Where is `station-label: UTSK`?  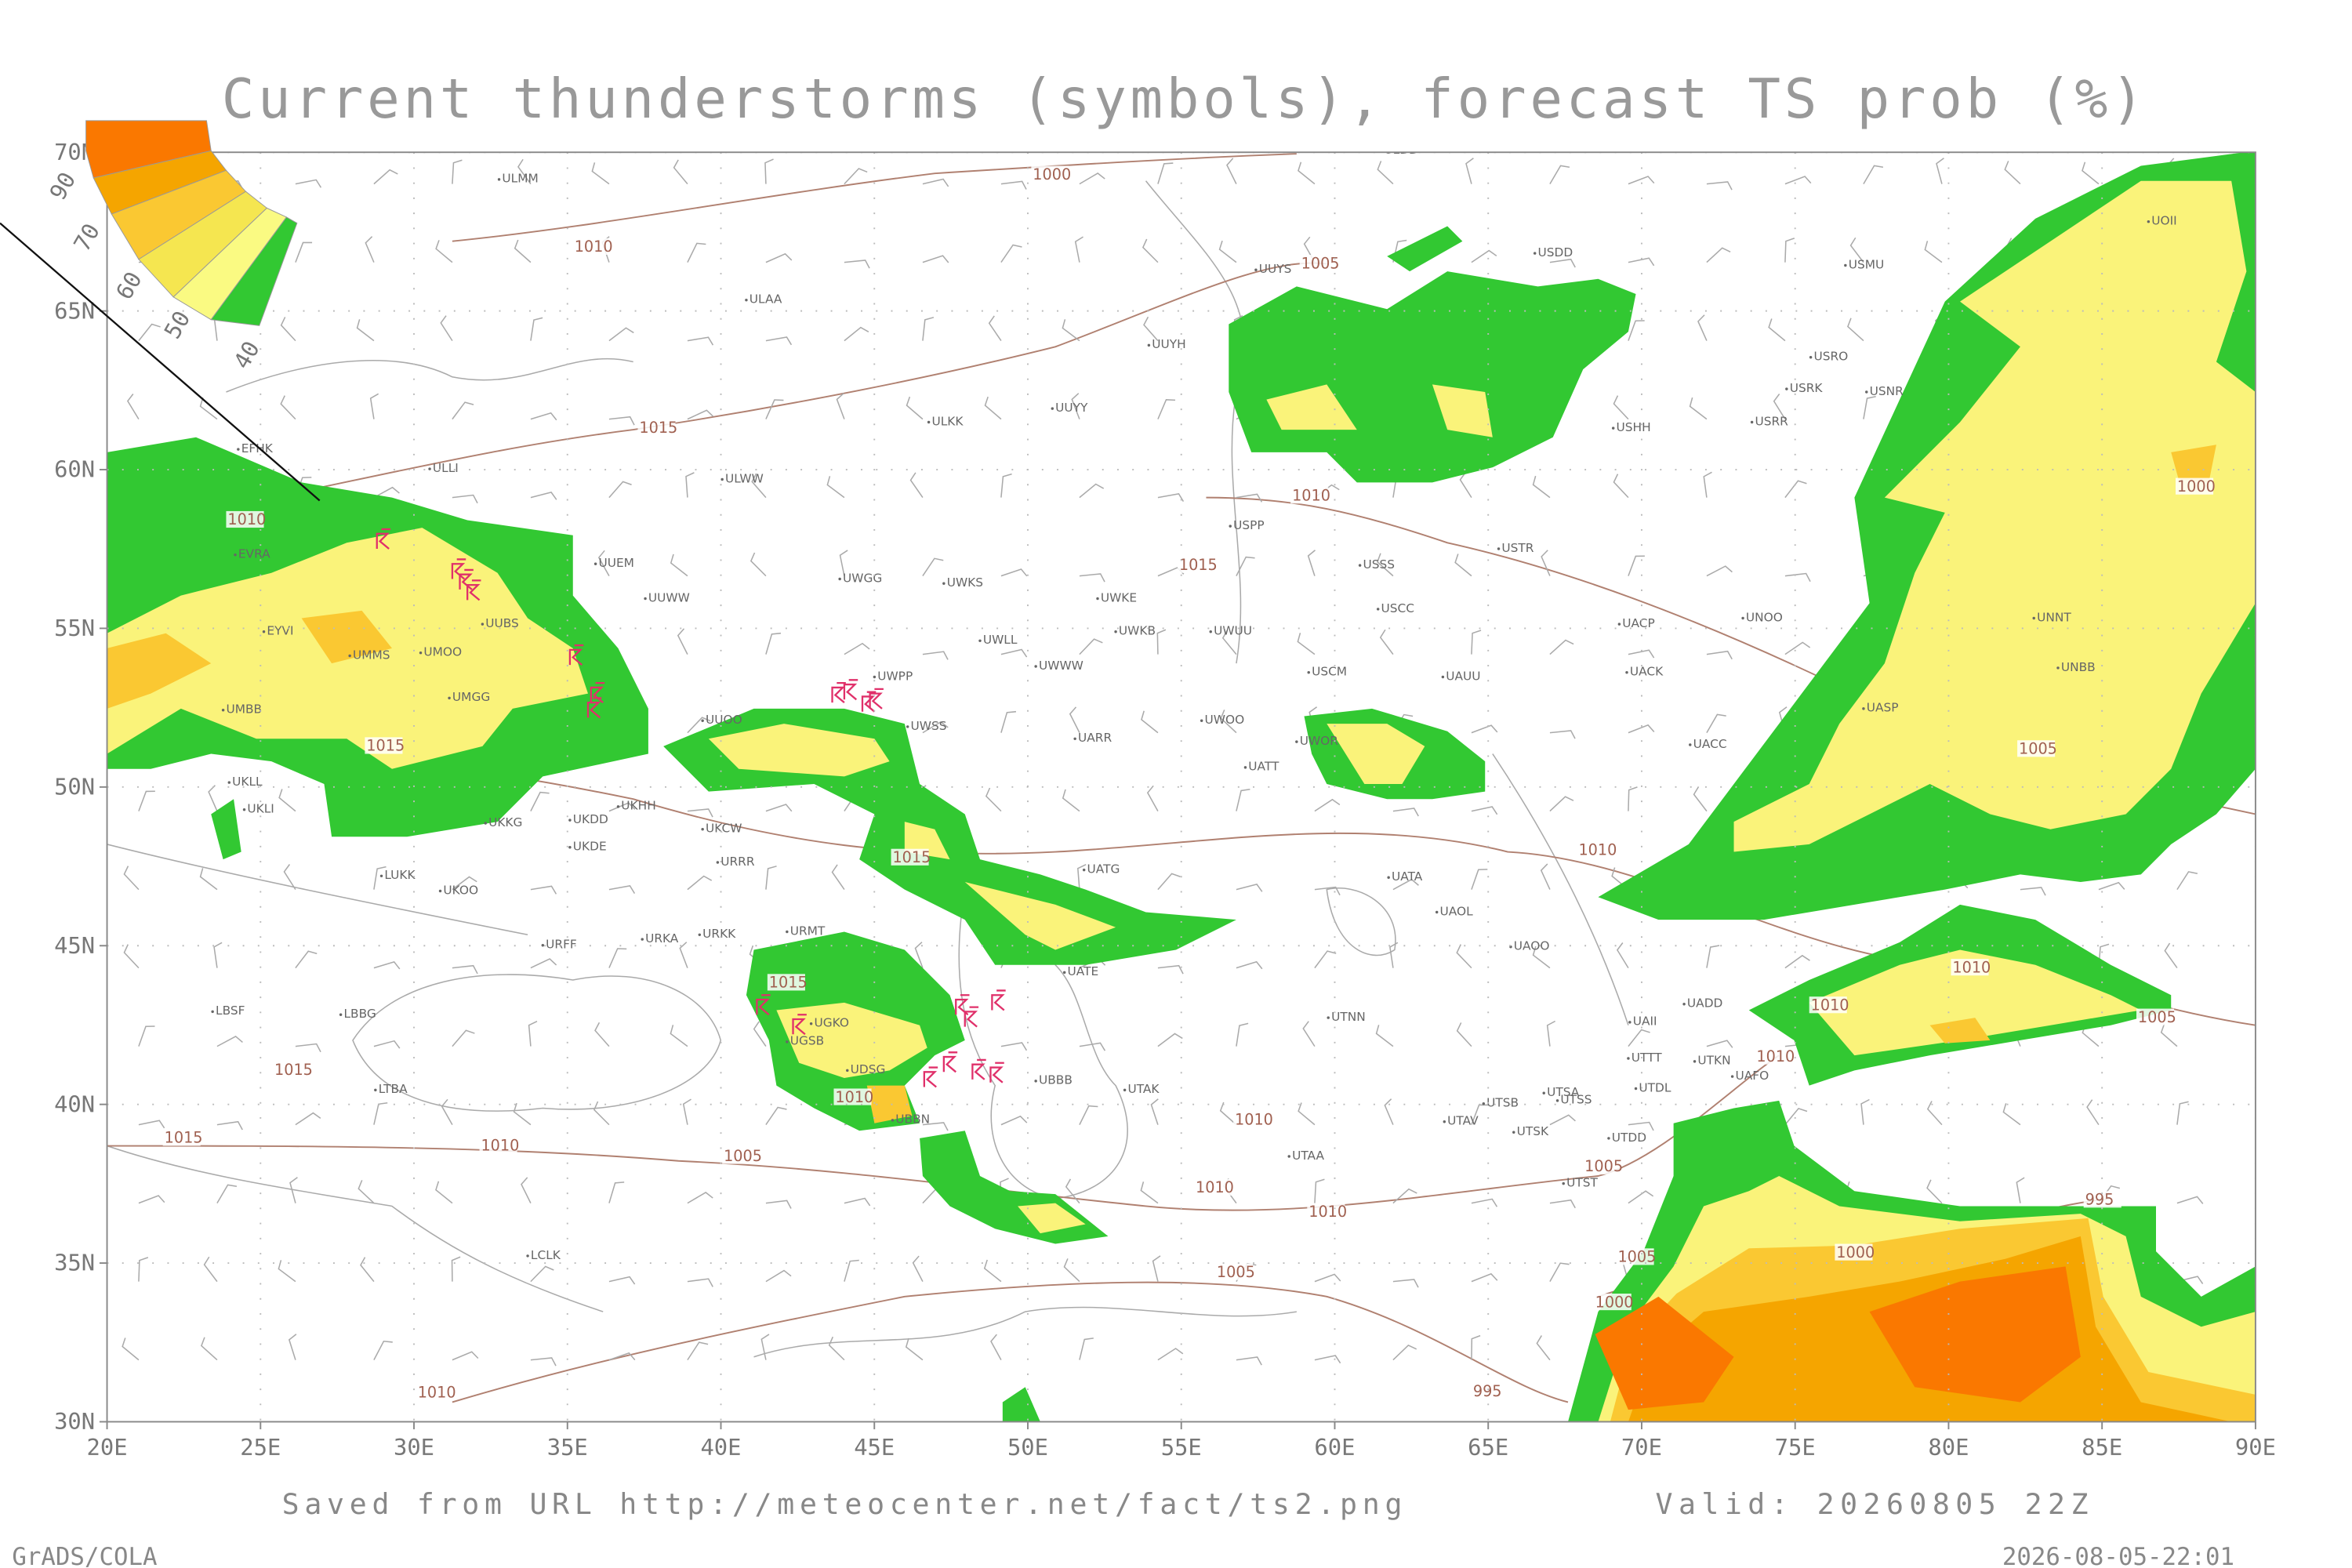
station-label: UTSK is located at coordinates (1533, 1131).